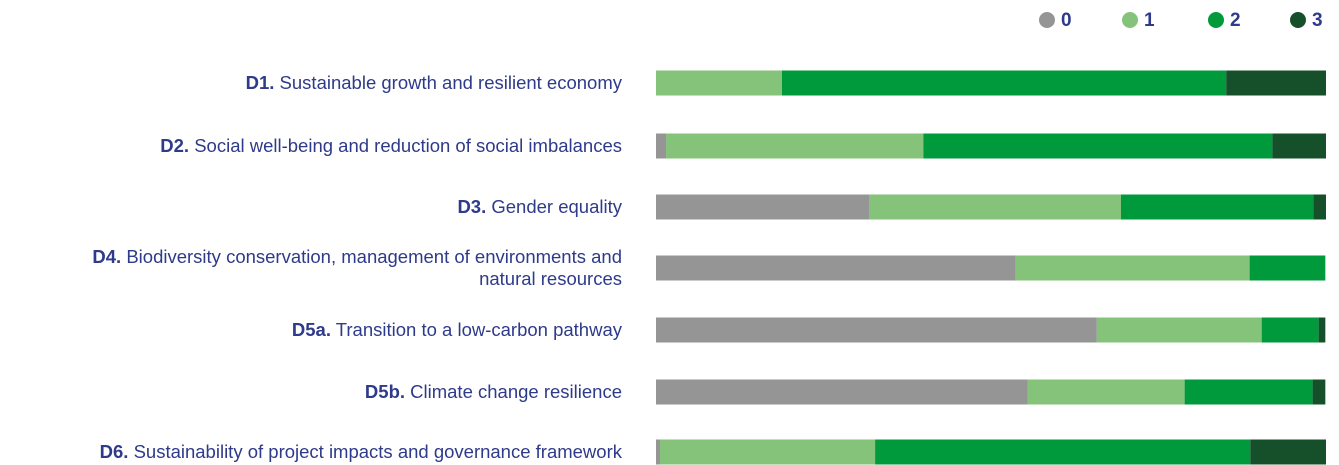 The image size is (1339, 465). Describe the element at coordinates (450, 82) in the screenshot. I see `category-text: Sustainable growth and resilient economy` at that location.